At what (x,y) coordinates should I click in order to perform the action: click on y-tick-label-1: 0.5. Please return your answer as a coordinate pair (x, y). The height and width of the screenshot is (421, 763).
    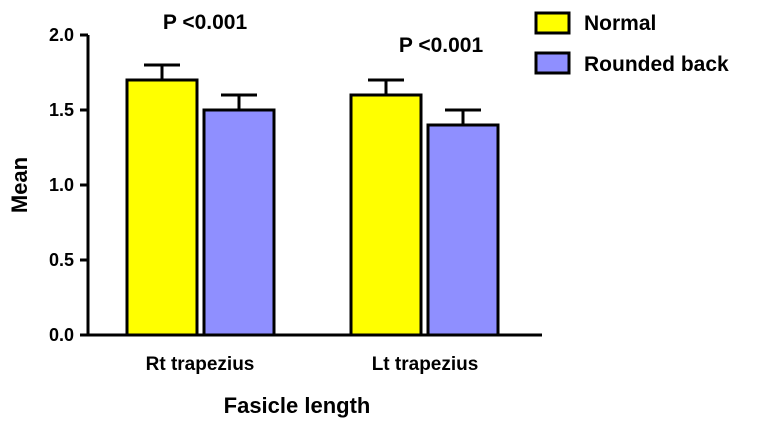
    Looking at the image, I should click on (61, 260).